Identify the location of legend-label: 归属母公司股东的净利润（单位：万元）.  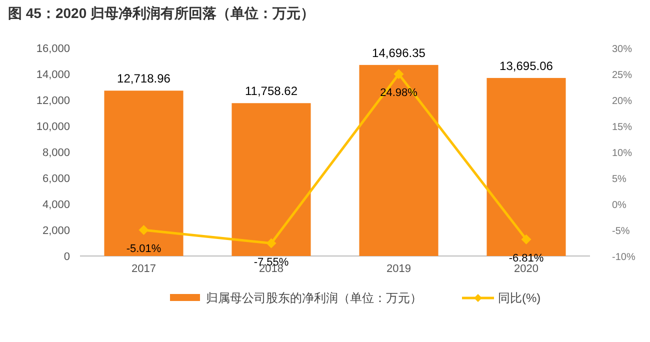
(314, 298).